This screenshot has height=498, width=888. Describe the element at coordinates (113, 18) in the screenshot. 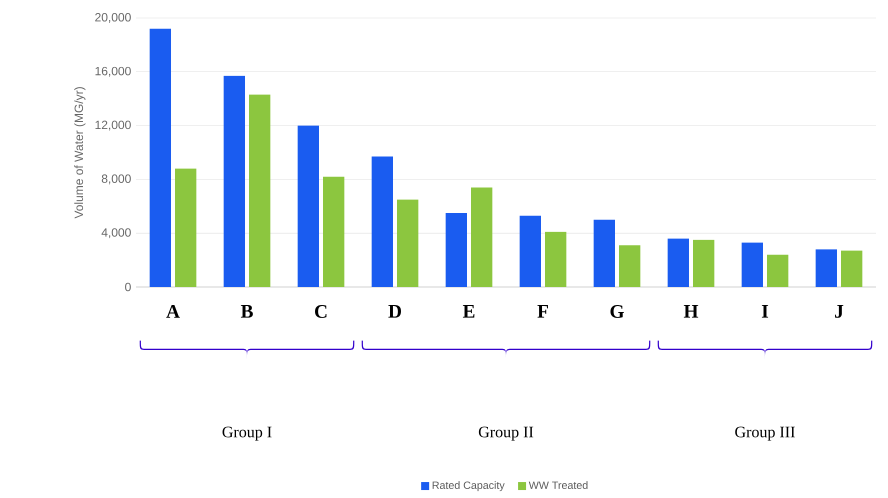

I see `y-tick-label: 20,000` at that location.